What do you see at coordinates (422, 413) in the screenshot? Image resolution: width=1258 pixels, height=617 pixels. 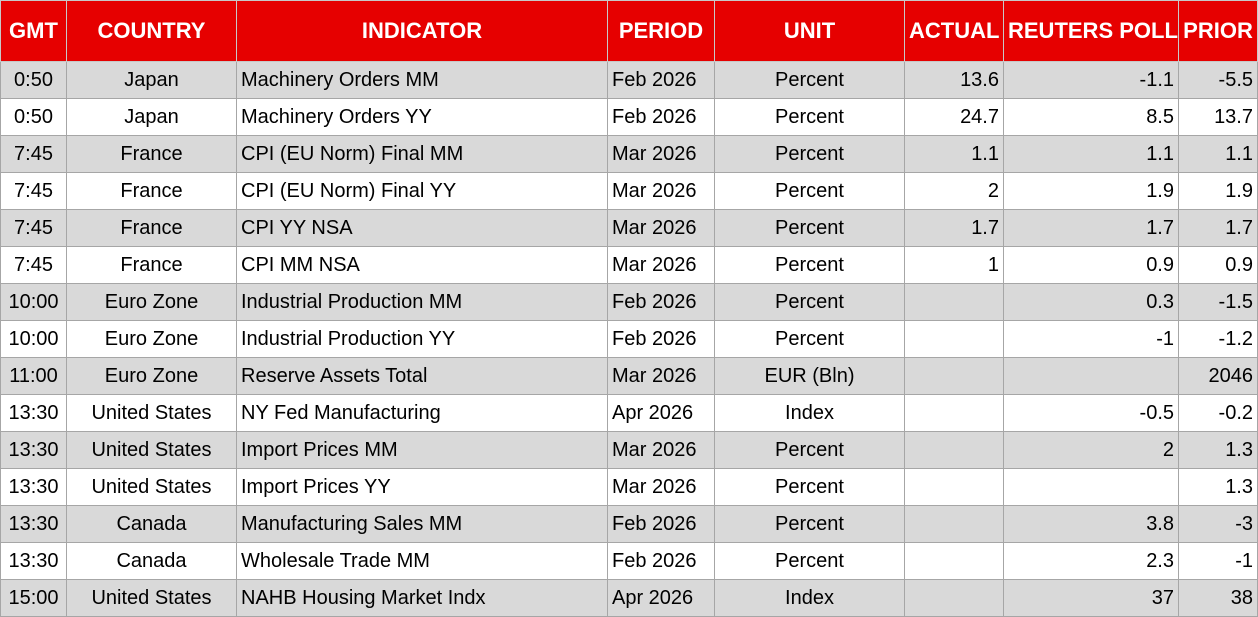 I see `cell-indicator: NY Fed Manufacturing` at bounding box center [422, 413].